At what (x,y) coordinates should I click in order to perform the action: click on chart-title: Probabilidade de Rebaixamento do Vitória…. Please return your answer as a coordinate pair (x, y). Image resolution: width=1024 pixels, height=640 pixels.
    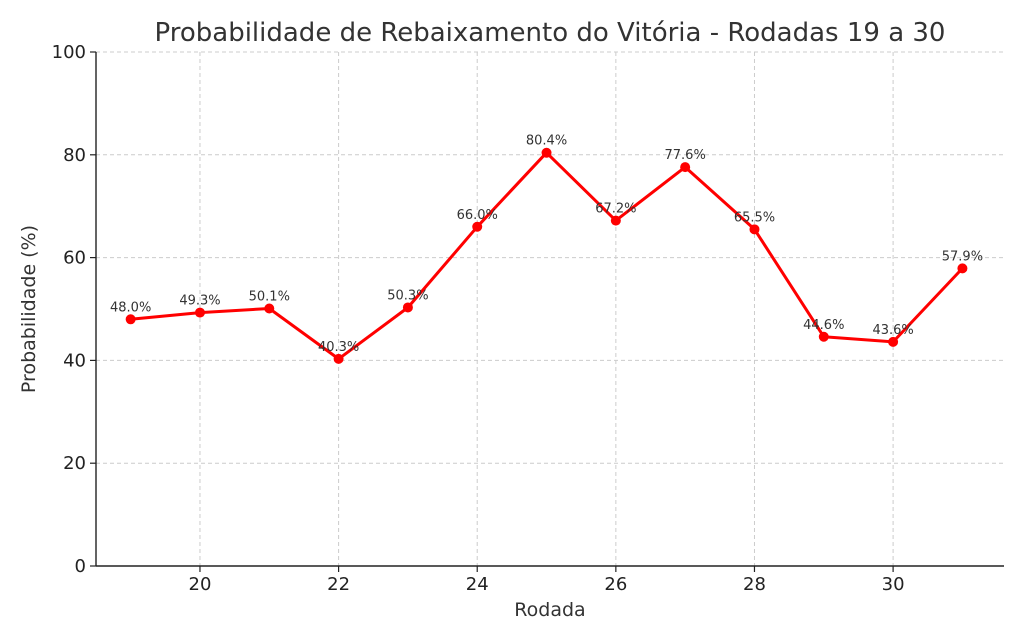
    Looking at the image, I should click on (550, 33).